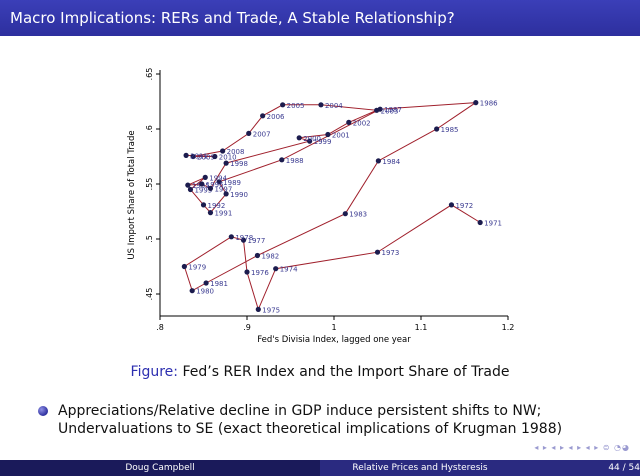 This screenshot has height=476, width=640. What do you see at coordinates (420, 468) in the screenshot?
I see `footer-title: Relative Prices and Hysteresis` at bounding box center [420, 468].